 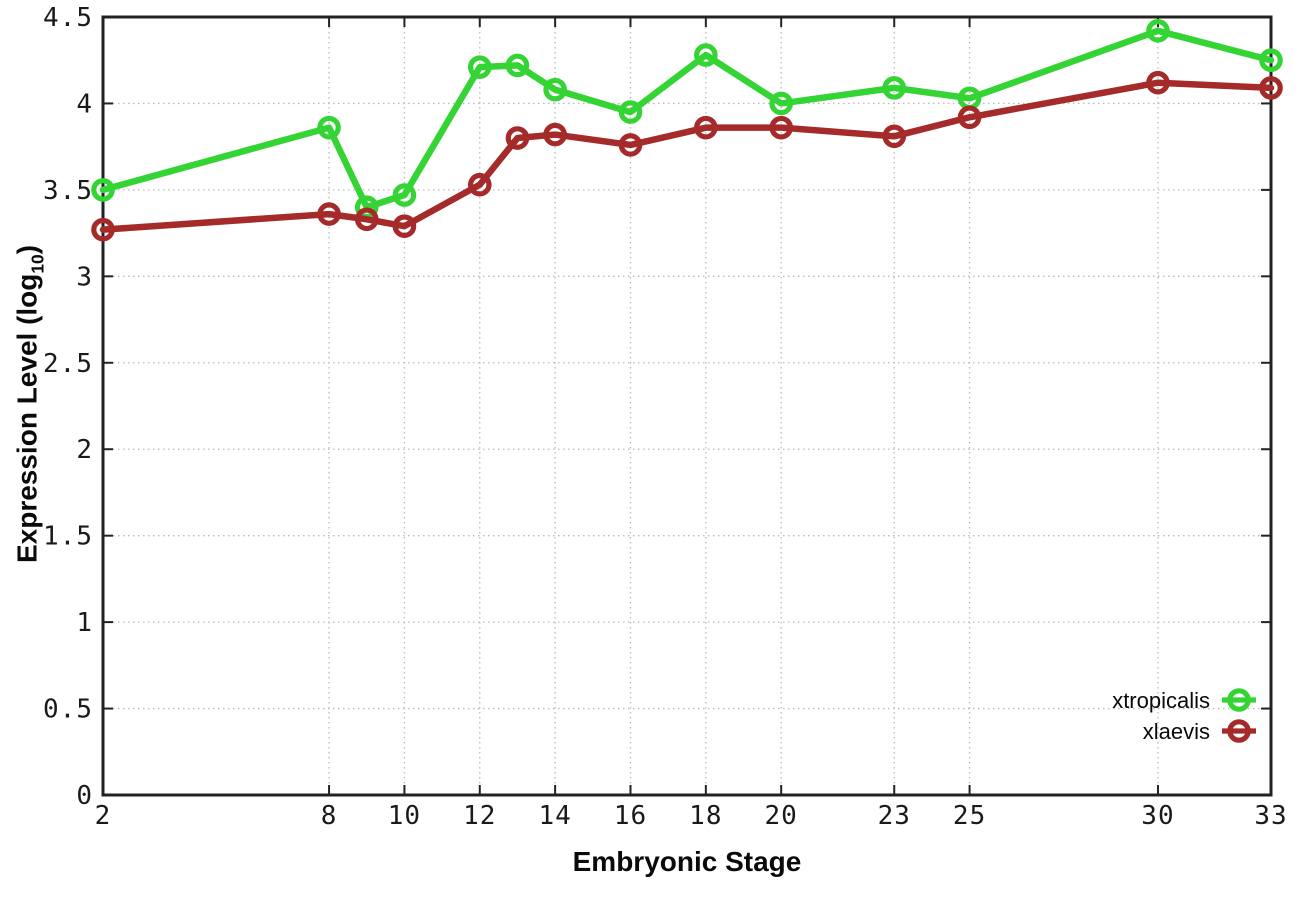 I want to click on x-axis-title: Embryonic Stage, so click(x=687, y=861).